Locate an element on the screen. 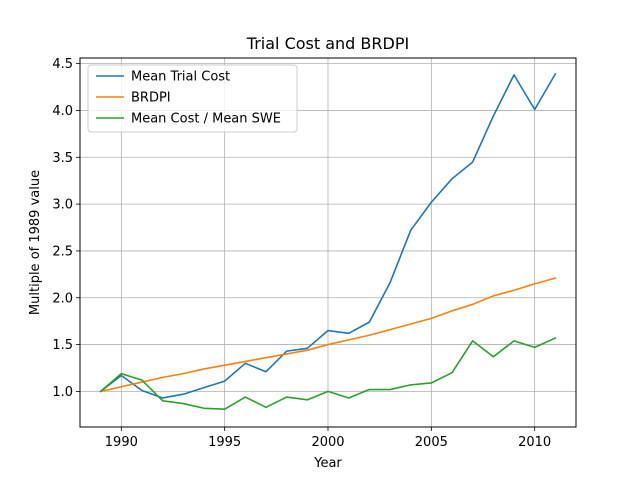 This screenshot has width=640, height=480. x-tick-label: 2005 is located at coordinates (431, 442).